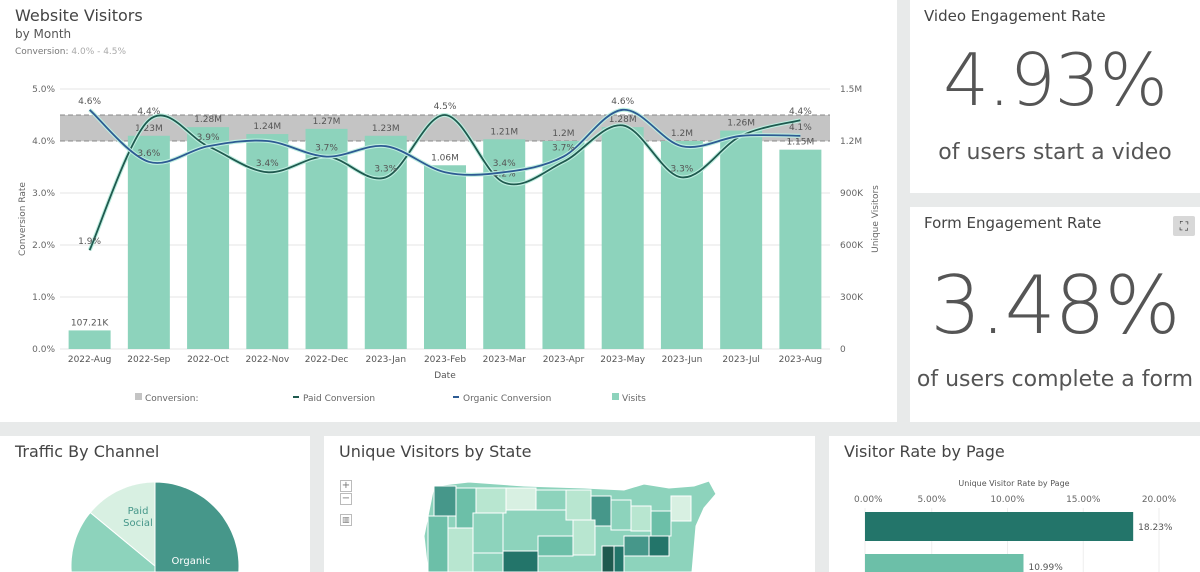 The image size is (1200, 572). What do you see at coordinates (90, 360) in the screenshot?
I see `x-tick: 2022-Aug` at bounding box center [90, 360].